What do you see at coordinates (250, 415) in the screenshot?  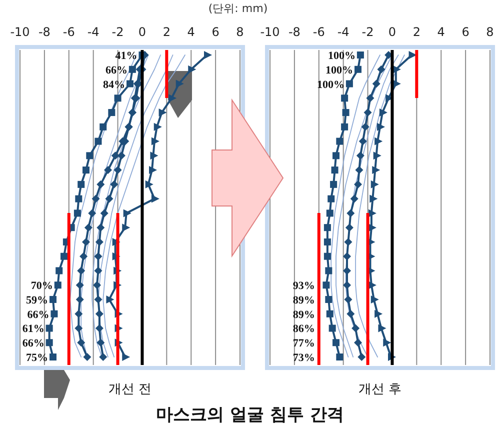 I see `text: 마스크의 얼굴 침투 간격` at bounding box center [250, 415].